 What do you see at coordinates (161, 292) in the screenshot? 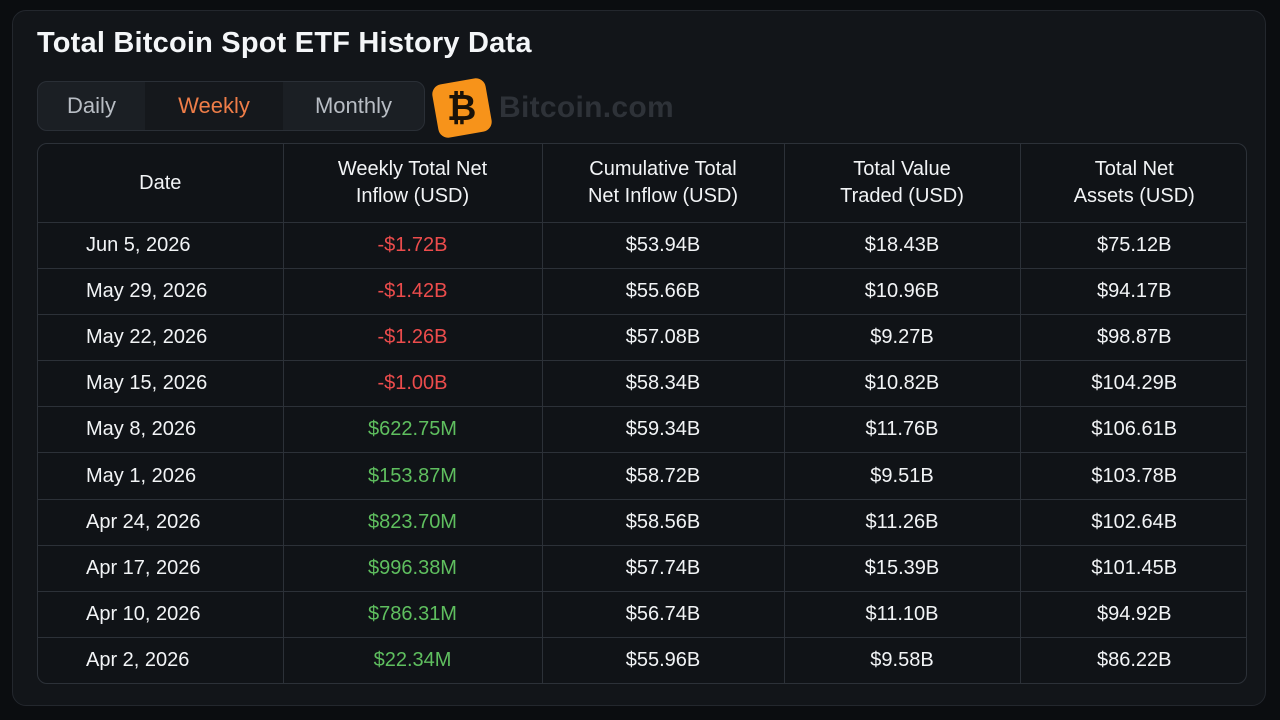
I see `cell-date: May 29, 2026` at bounding box center [161, 292].